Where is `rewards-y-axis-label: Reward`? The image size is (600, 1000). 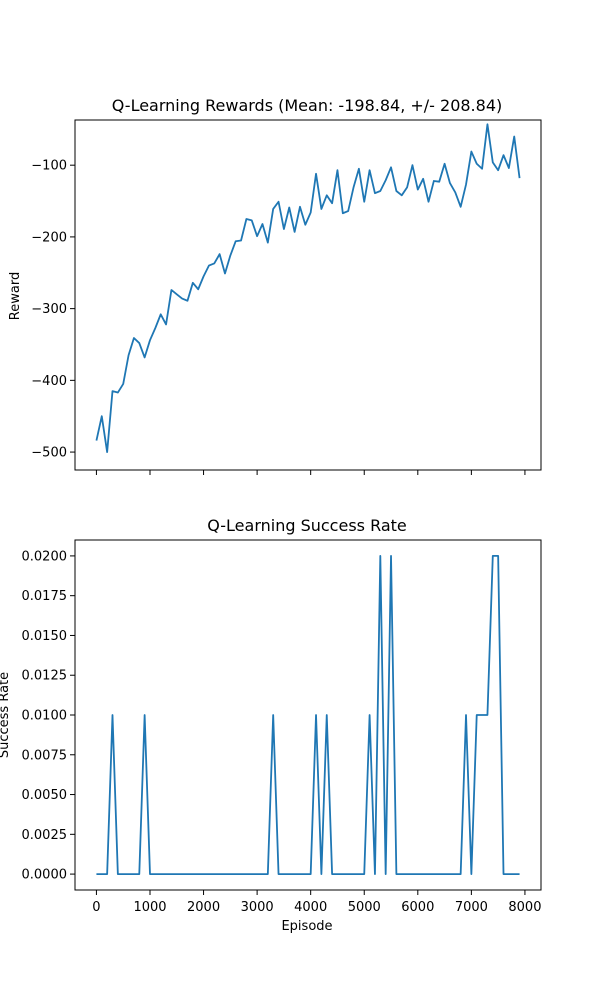
rewards-y-axis-label: Reward is located at coordinates (15, 296).